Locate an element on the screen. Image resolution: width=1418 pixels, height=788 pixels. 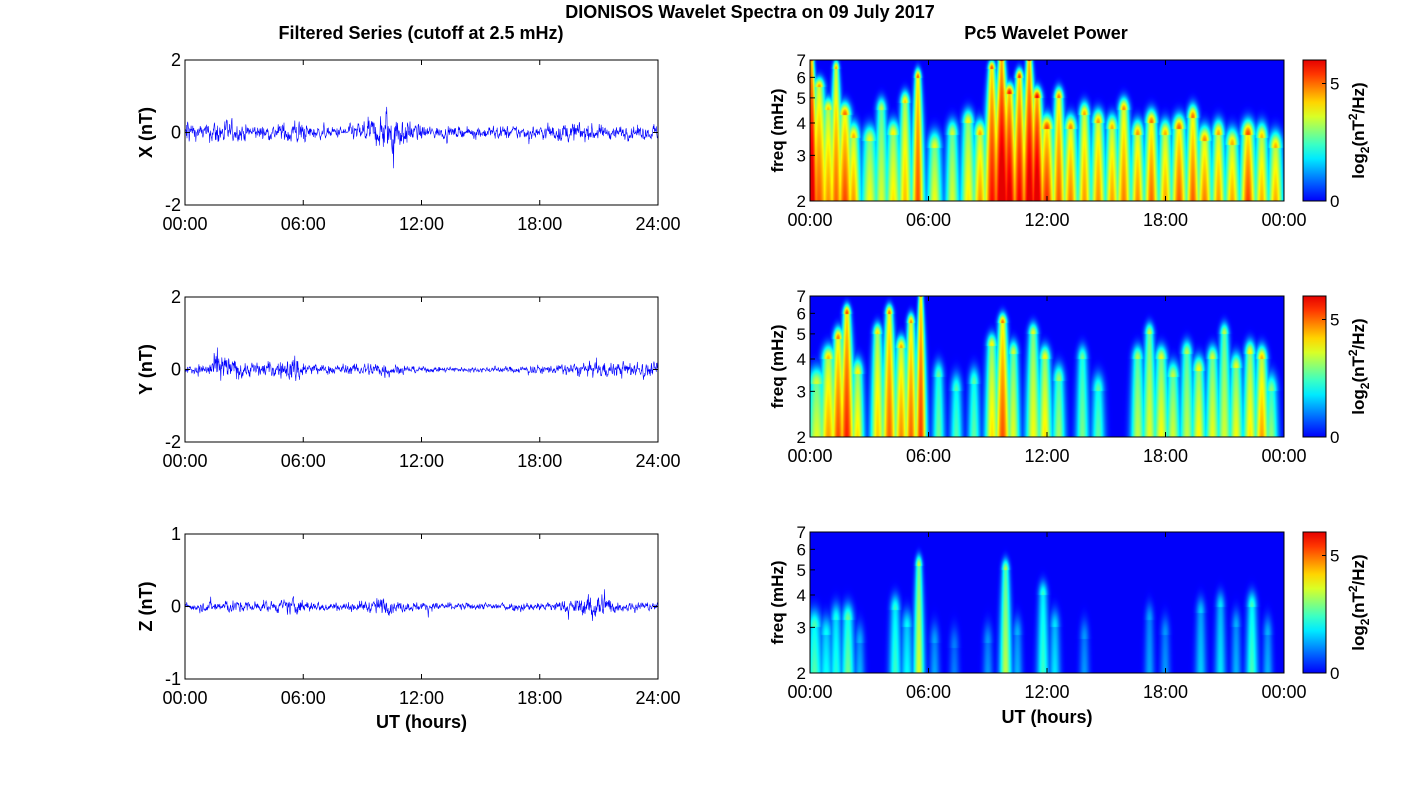
wavelet-y-colorbar-label: log2(nT2/Hz) is located at coordinates (1359, 366).